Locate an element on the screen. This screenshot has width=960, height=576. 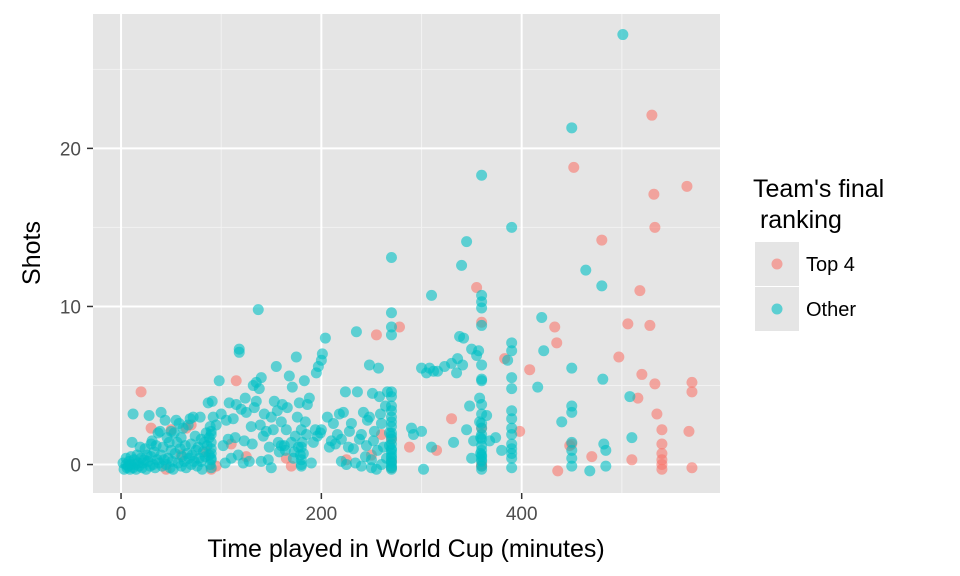
x-tick-label: 200 is located at coordinates (322, 514).